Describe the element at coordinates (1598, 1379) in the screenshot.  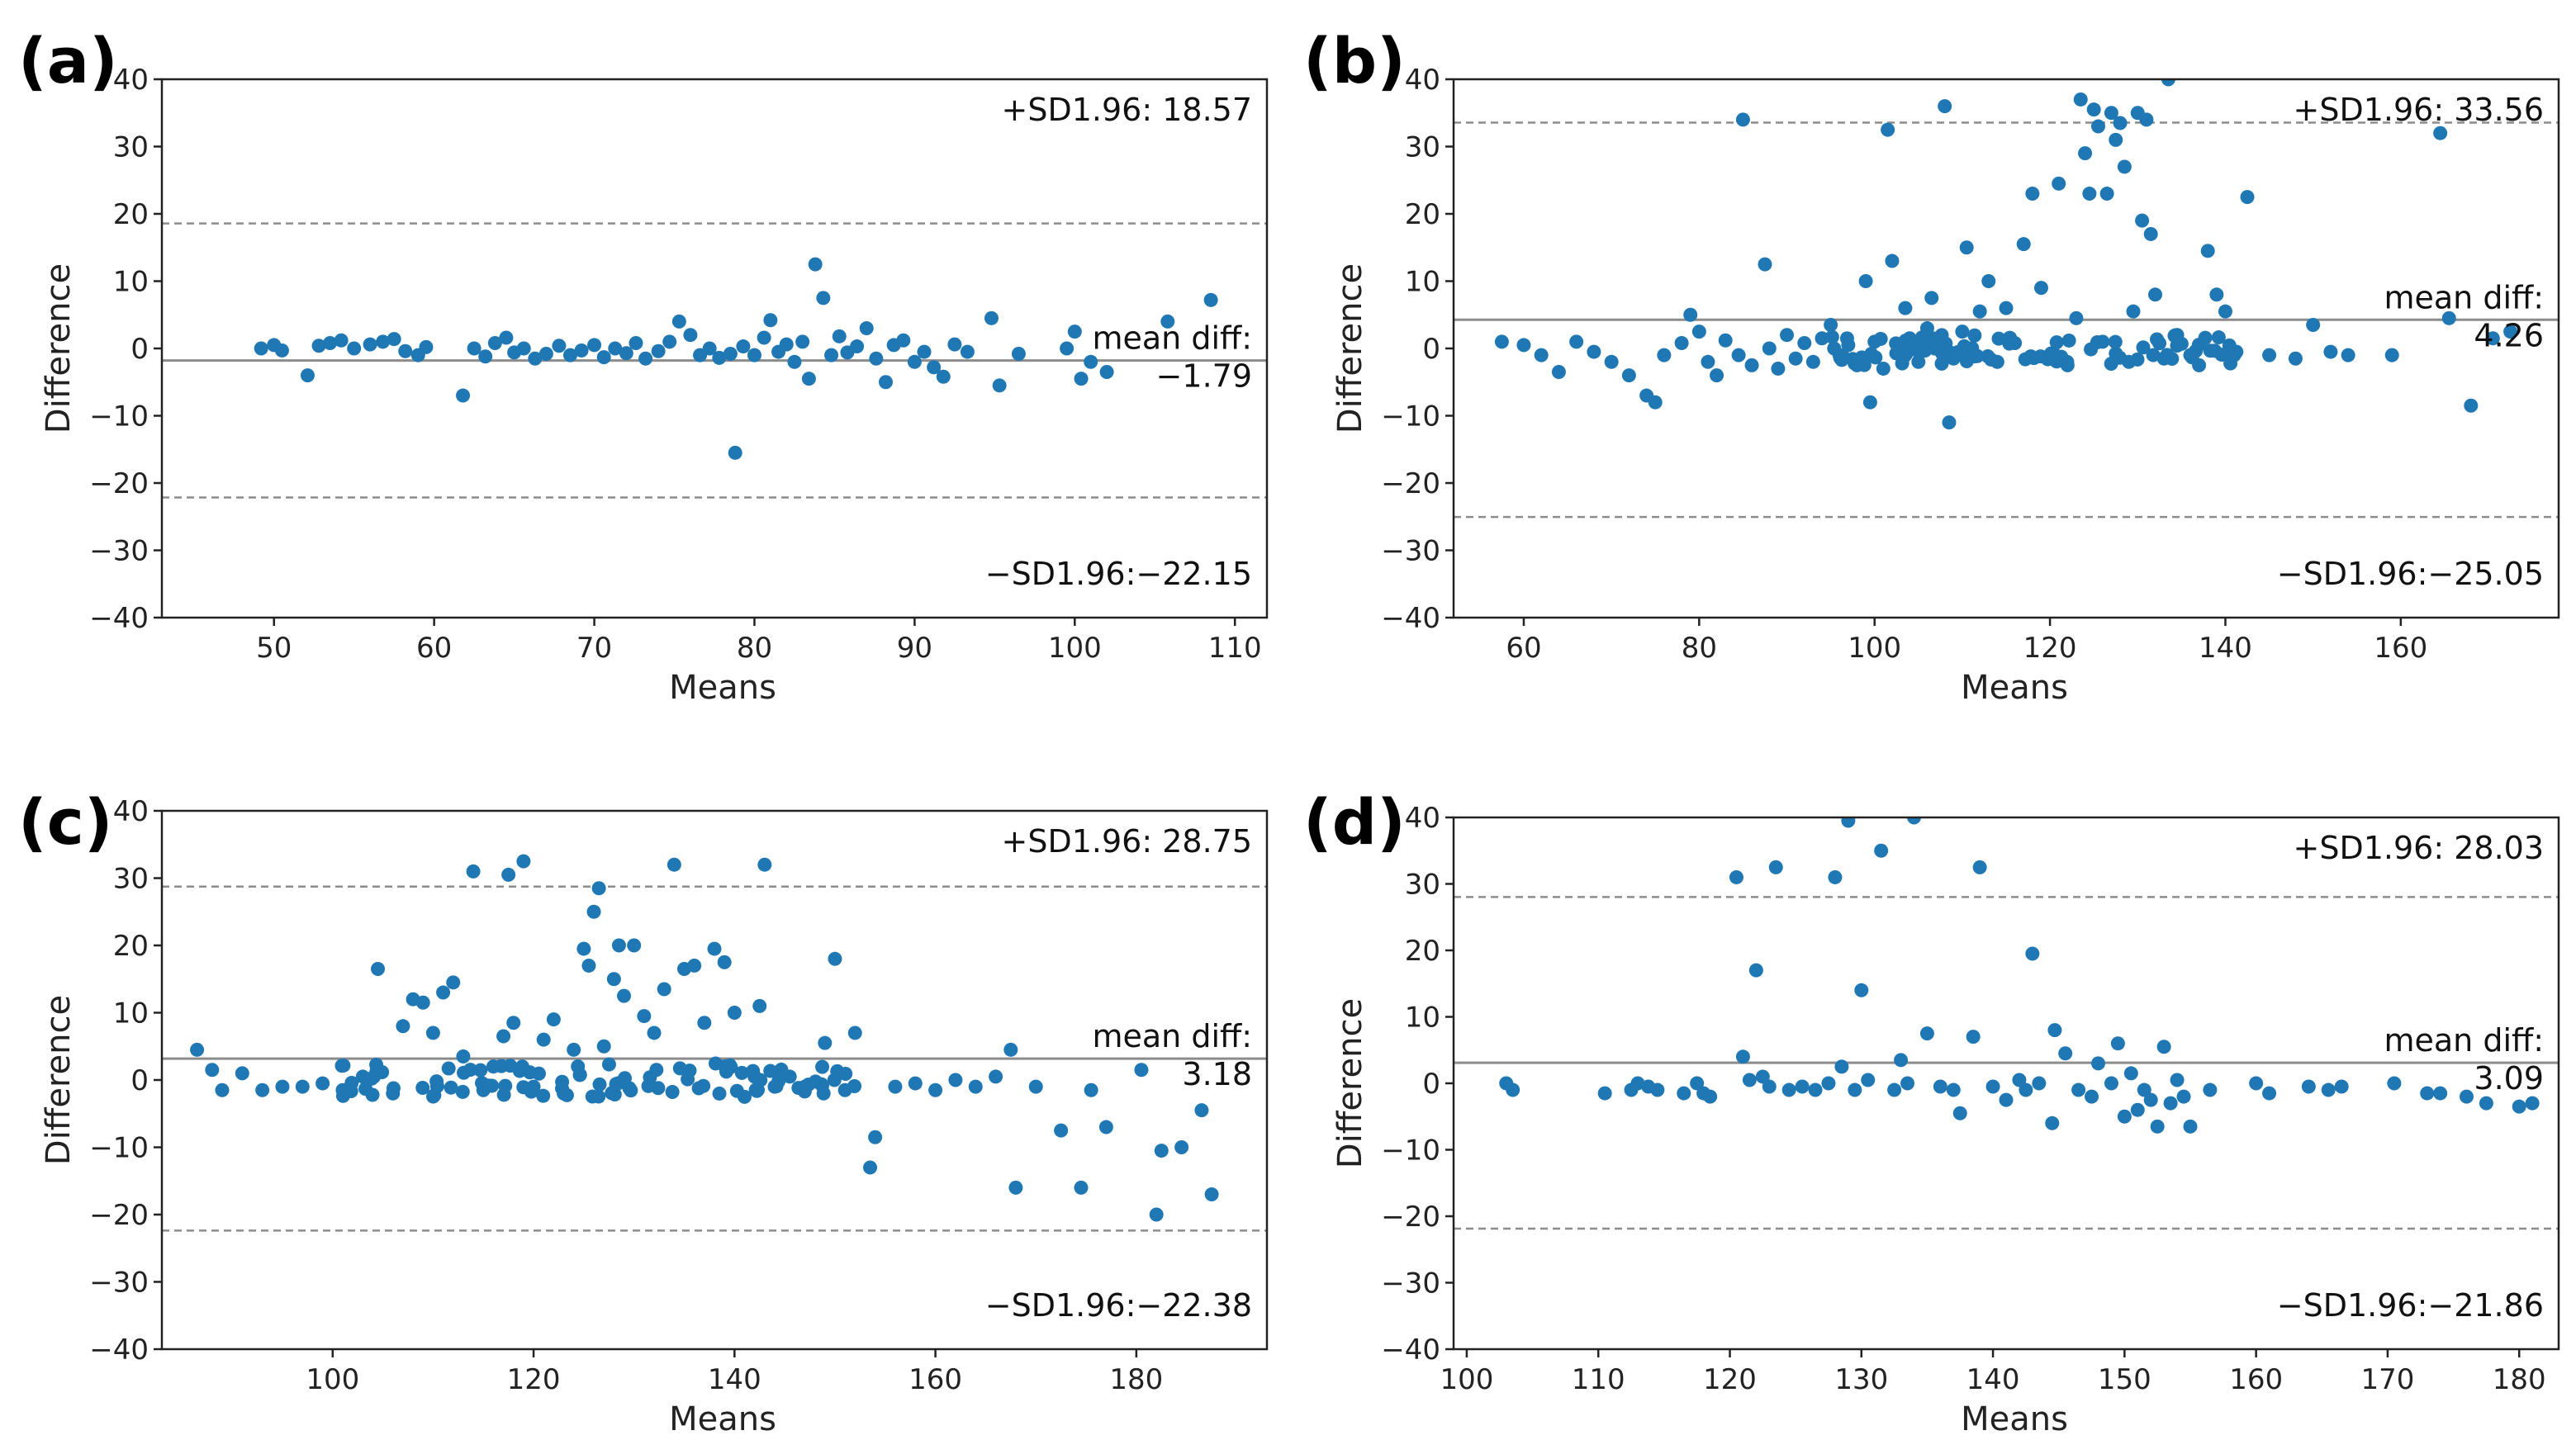
I see `x-tick-label: 110` at that location.